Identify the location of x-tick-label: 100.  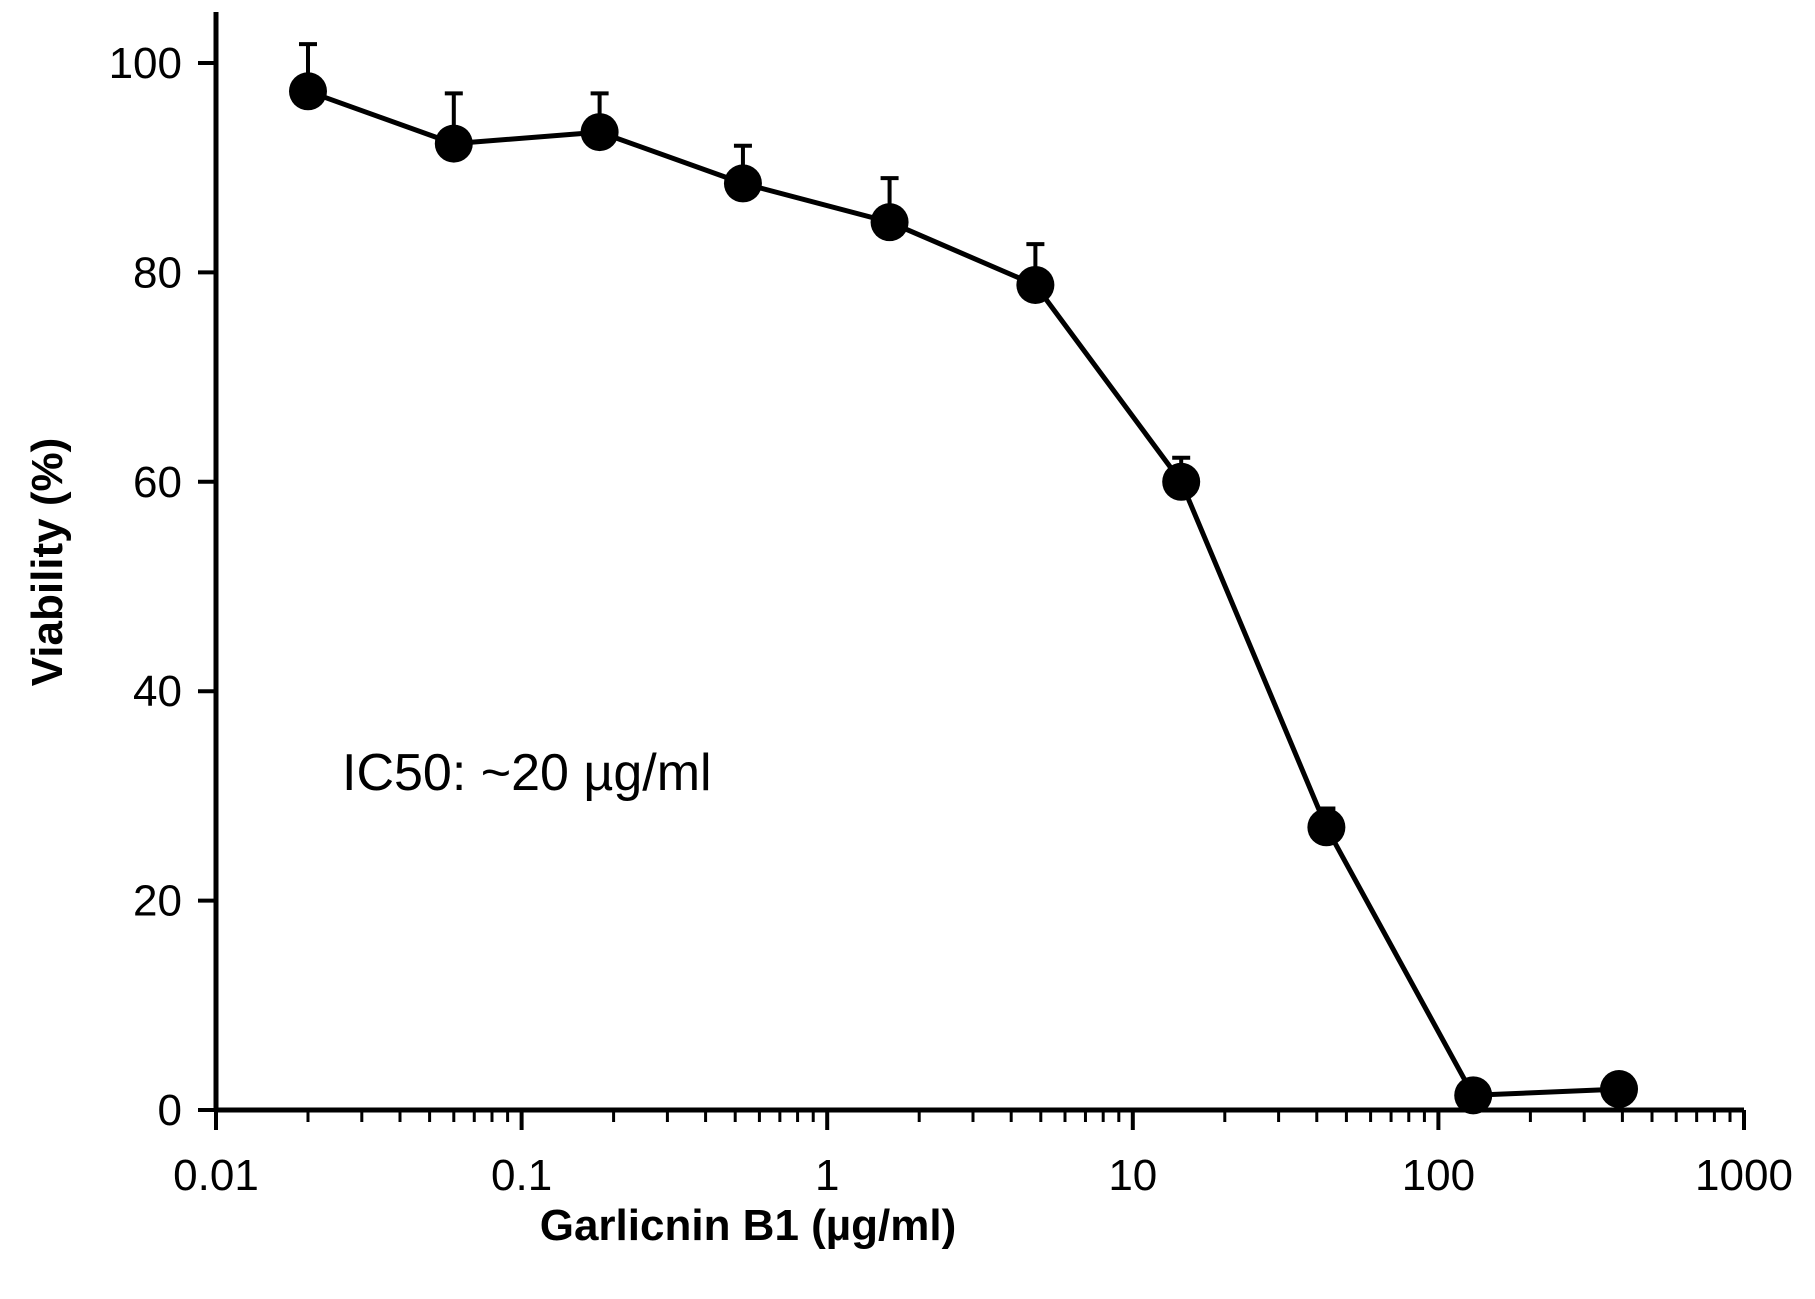
(1438, 1175).